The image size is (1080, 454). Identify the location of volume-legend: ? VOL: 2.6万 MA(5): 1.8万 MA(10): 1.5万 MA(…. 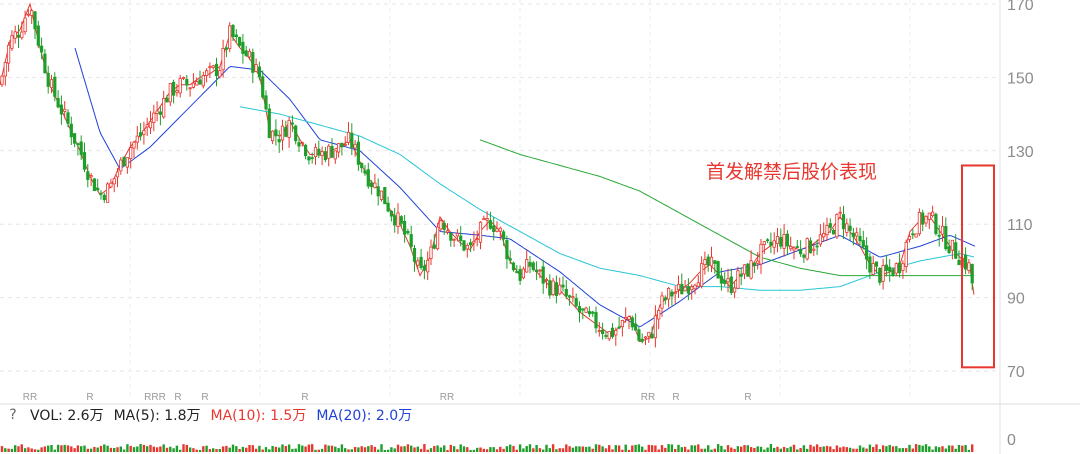
(211, 415).